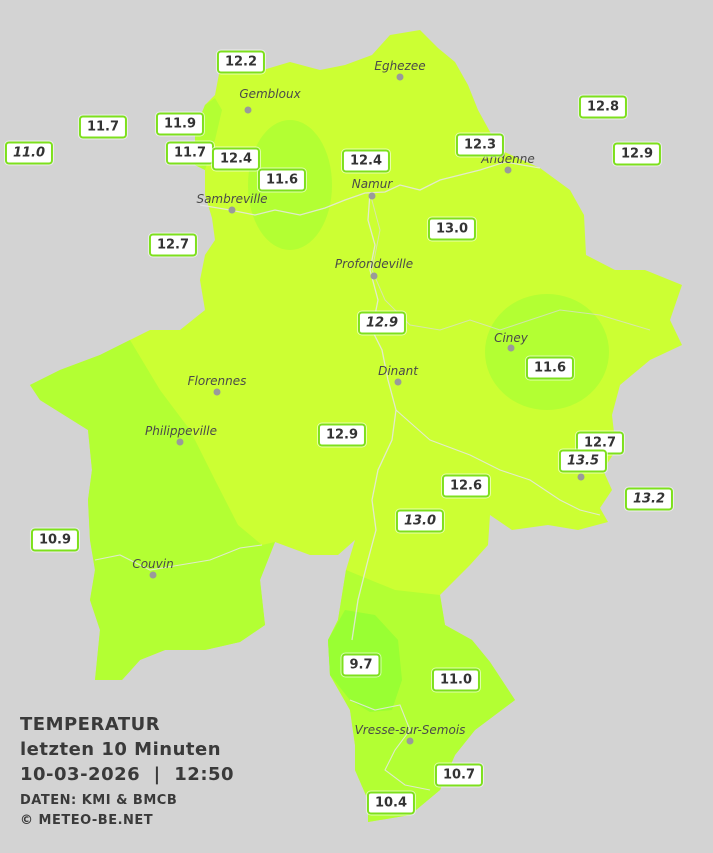 This screenshot has height=853, width=713. Describe the element at coordinates (87, 820) in the screenshot. I see `legend-copyright: © METEO-BE.NET` at that location.